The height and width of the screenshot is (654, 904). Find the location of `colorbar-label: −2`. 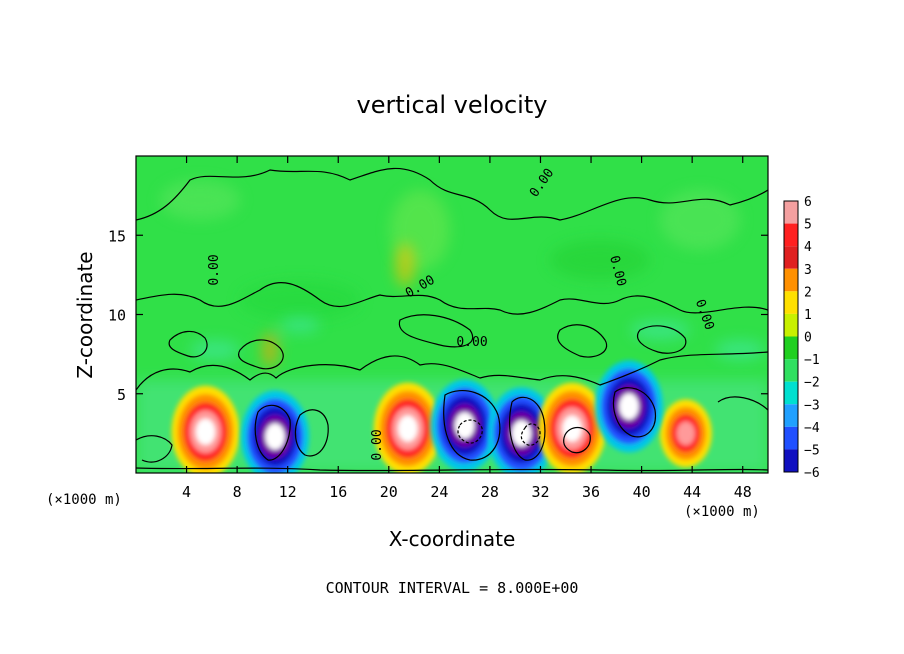

colorbar-label: −2 is located at coordinates (812, 383).